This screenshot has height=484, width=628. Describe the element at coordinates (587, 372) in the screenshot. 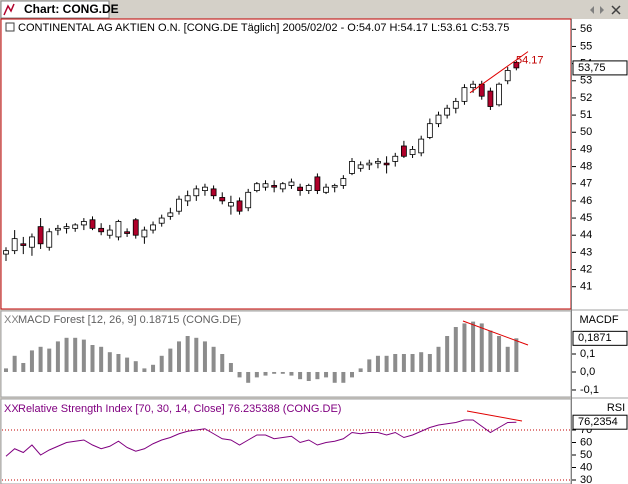

I see `y-tick-label: 0,0` at that location.